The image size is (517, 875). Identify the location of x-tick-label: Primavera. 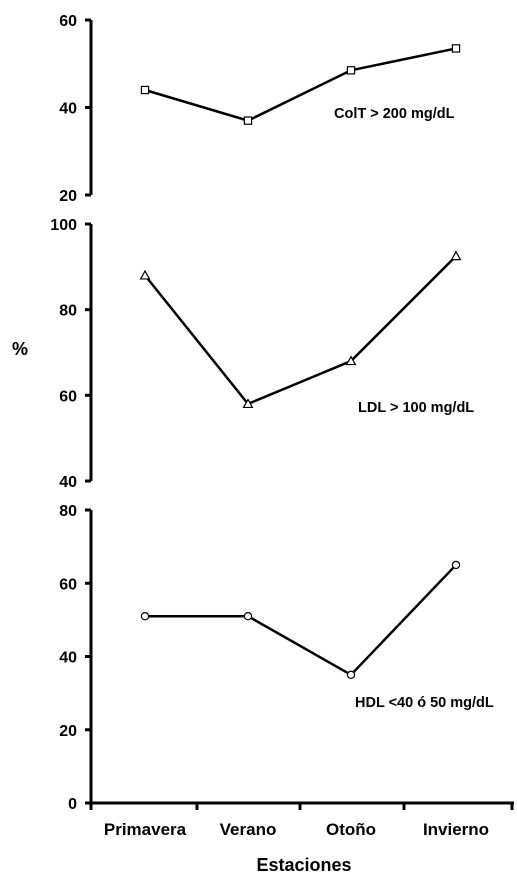
(145, 829).